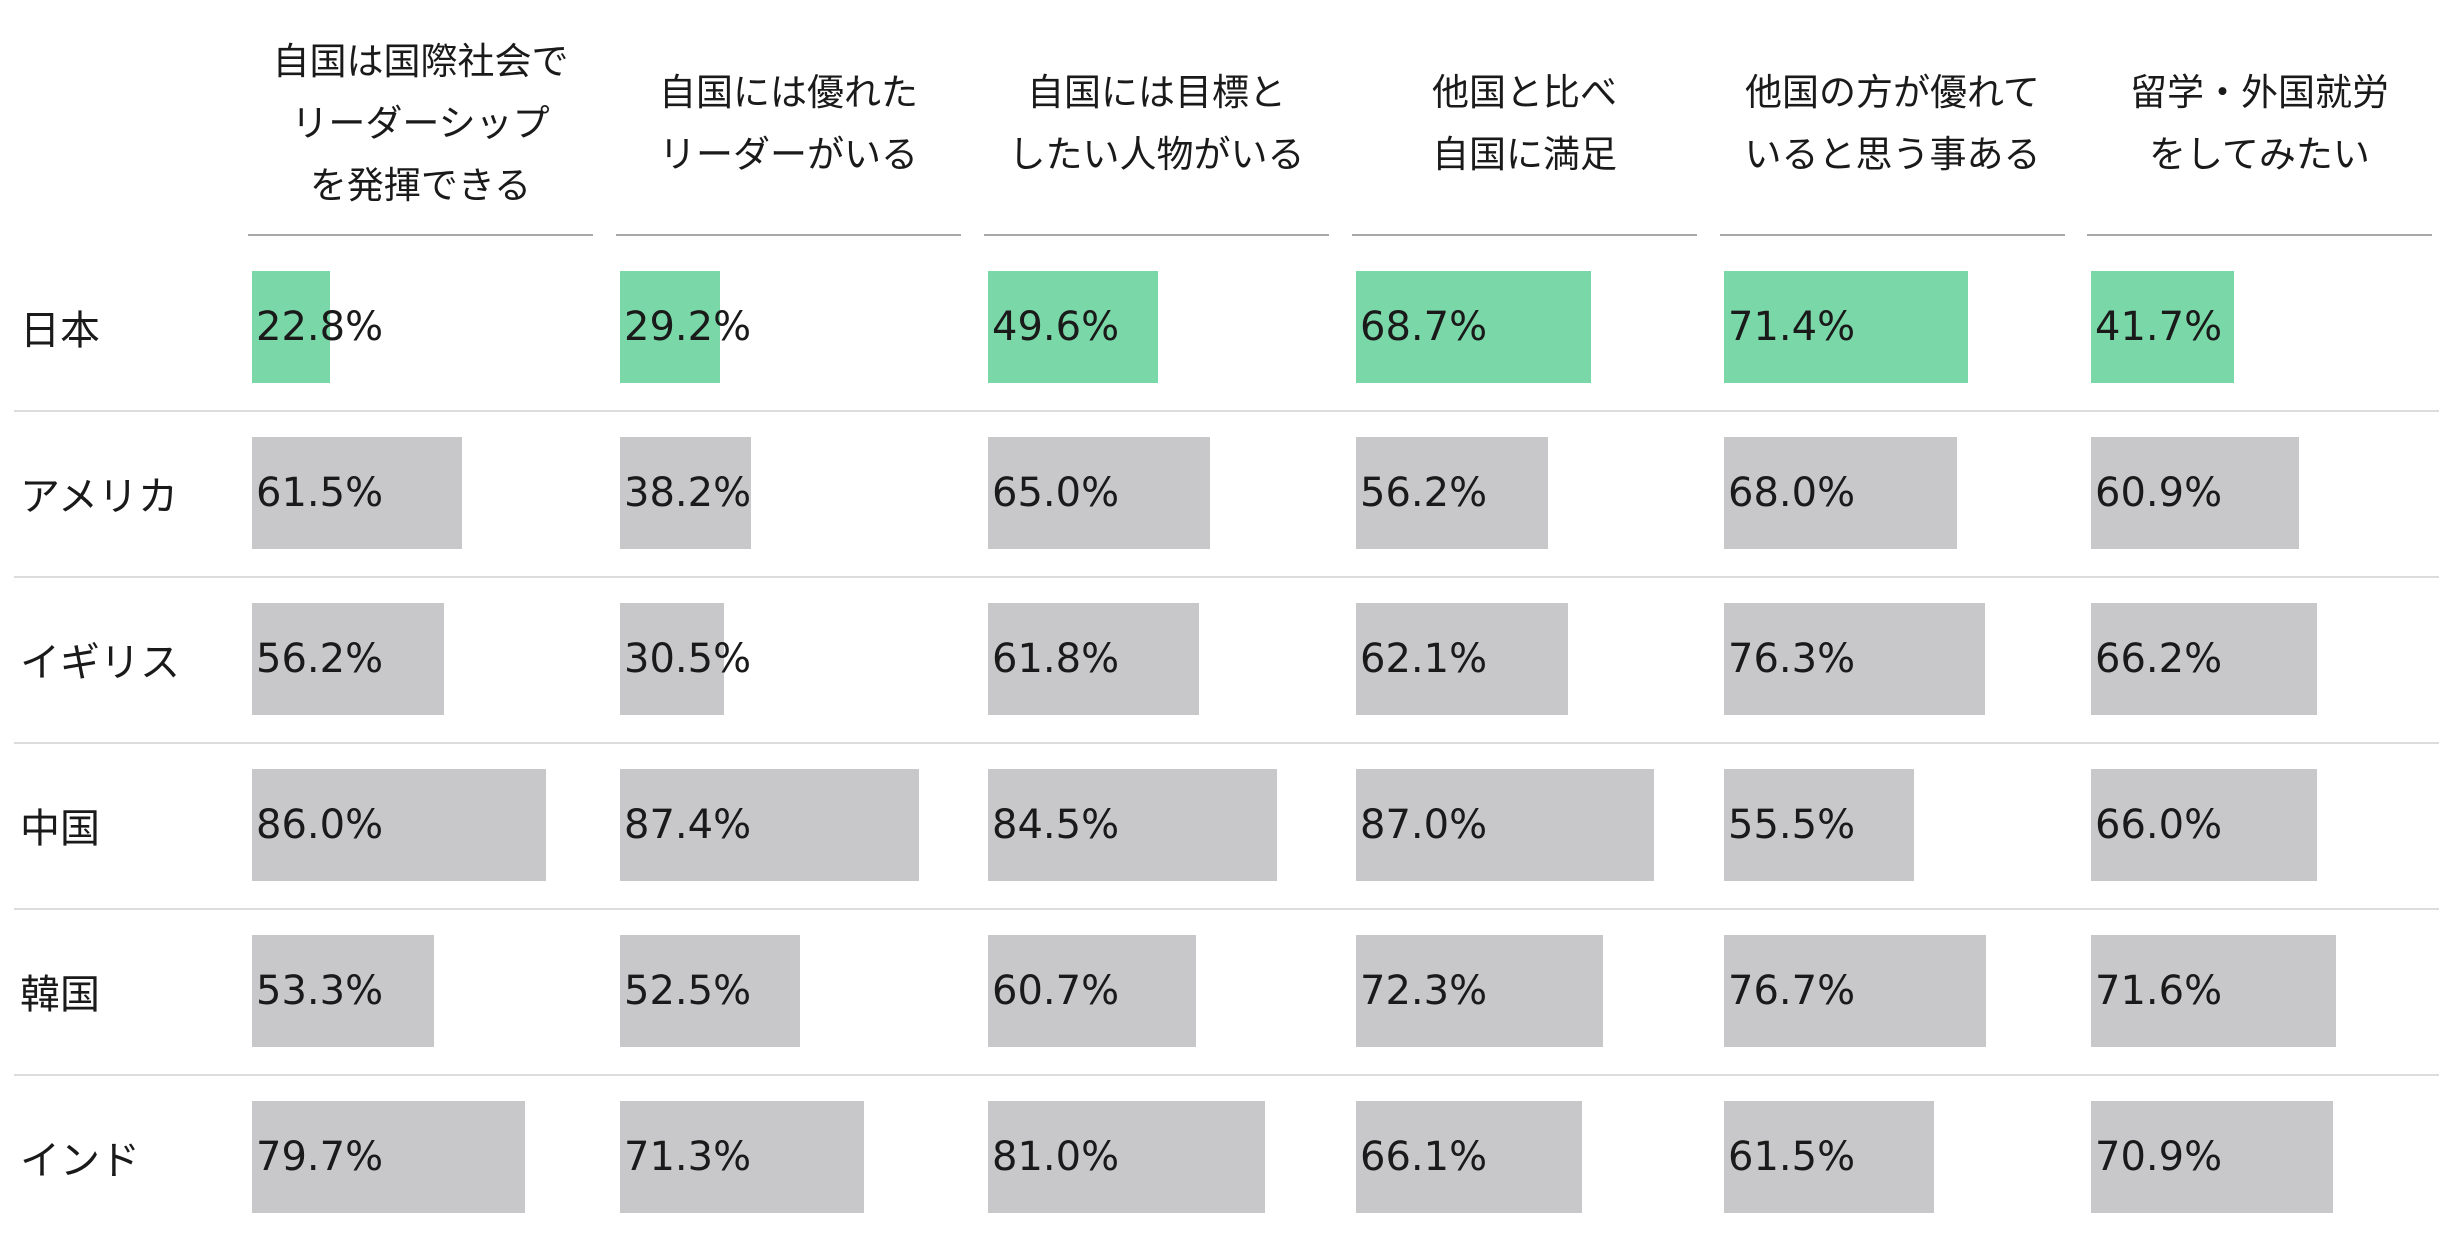 The width and height of the screenshot is (2453, 1236). What do you see at coordinates (1056, 659) in the screenshot?
I see `bar-value-label: 61.8%` at bounding box center [1056, 659].